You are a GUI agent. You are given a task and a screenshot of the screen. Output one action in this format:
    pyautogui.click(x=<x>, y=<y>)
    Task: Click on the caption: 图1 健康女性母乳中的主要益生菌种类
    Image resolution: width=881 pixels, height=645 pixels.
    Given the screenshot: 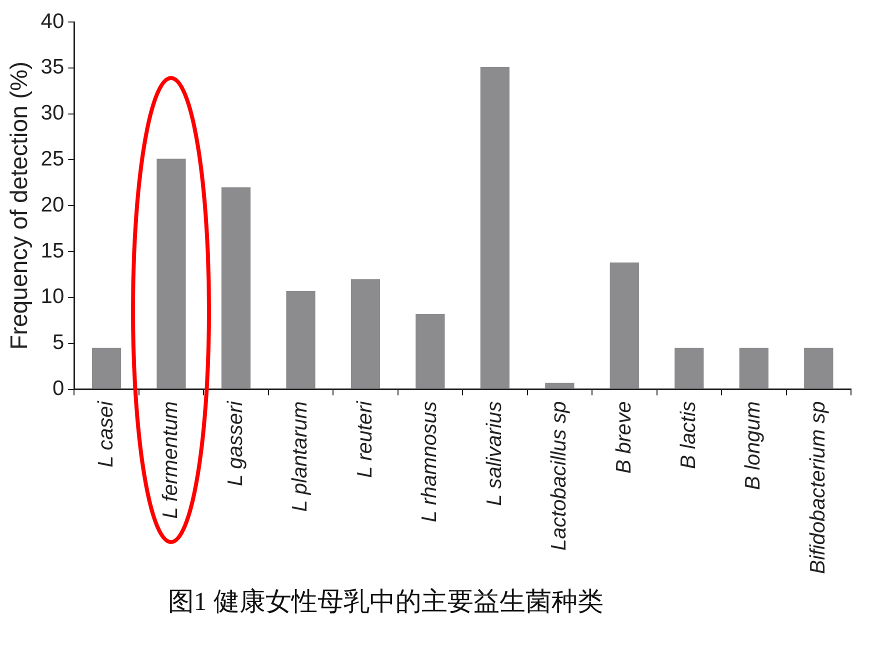 What is the action you would take?
    pyautogui.click(x=385, y=602)
    